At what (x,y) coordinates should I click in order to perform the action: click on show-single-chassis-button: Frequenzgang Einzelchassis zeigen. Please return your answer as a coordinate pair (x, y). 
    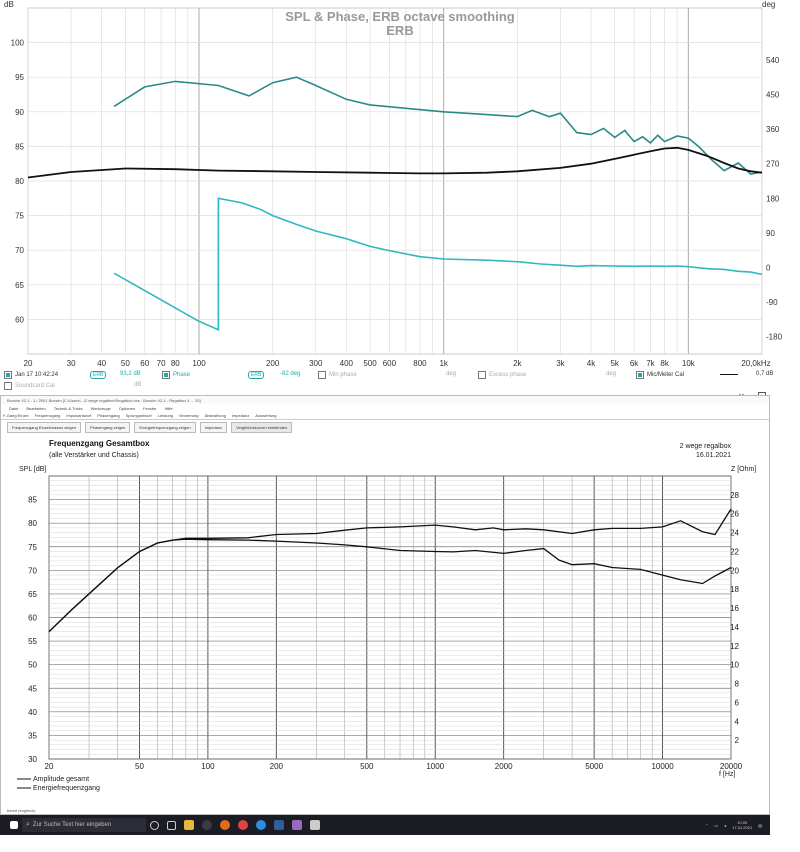
    Looking at the image, I should click on (44, 427).